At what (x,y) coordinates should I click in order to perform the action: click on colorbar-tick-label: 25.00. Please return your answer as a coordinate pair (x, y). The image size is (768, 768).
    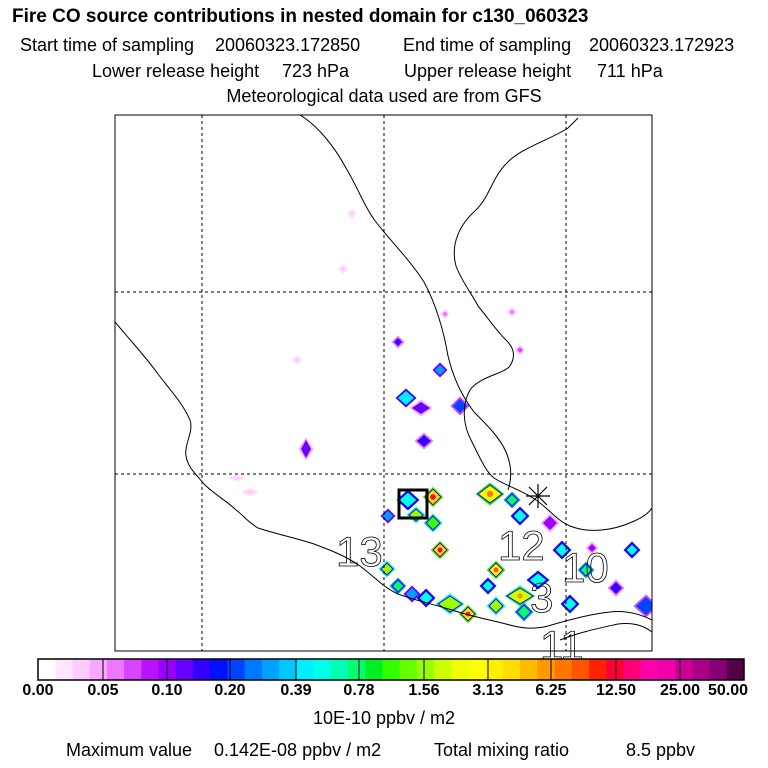
    Looking at the image, I should click on (680, 690).